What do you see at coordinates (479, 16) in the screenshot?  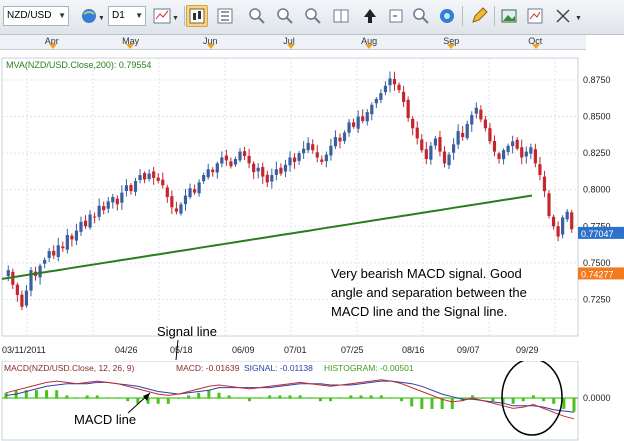 I see `pencil-button` at bounding box center [479, 16].